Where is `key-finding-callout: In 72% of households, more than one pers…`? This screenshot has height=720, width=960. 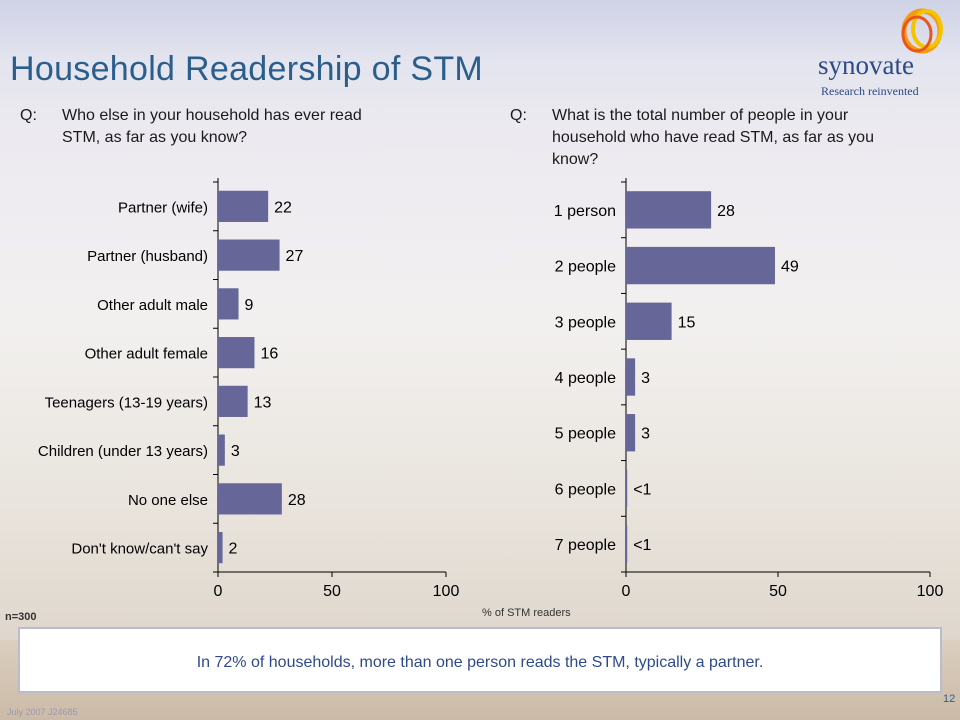
key-finding-callout: In 72% of households, more than one pers… is located at coordinates (480, 660).